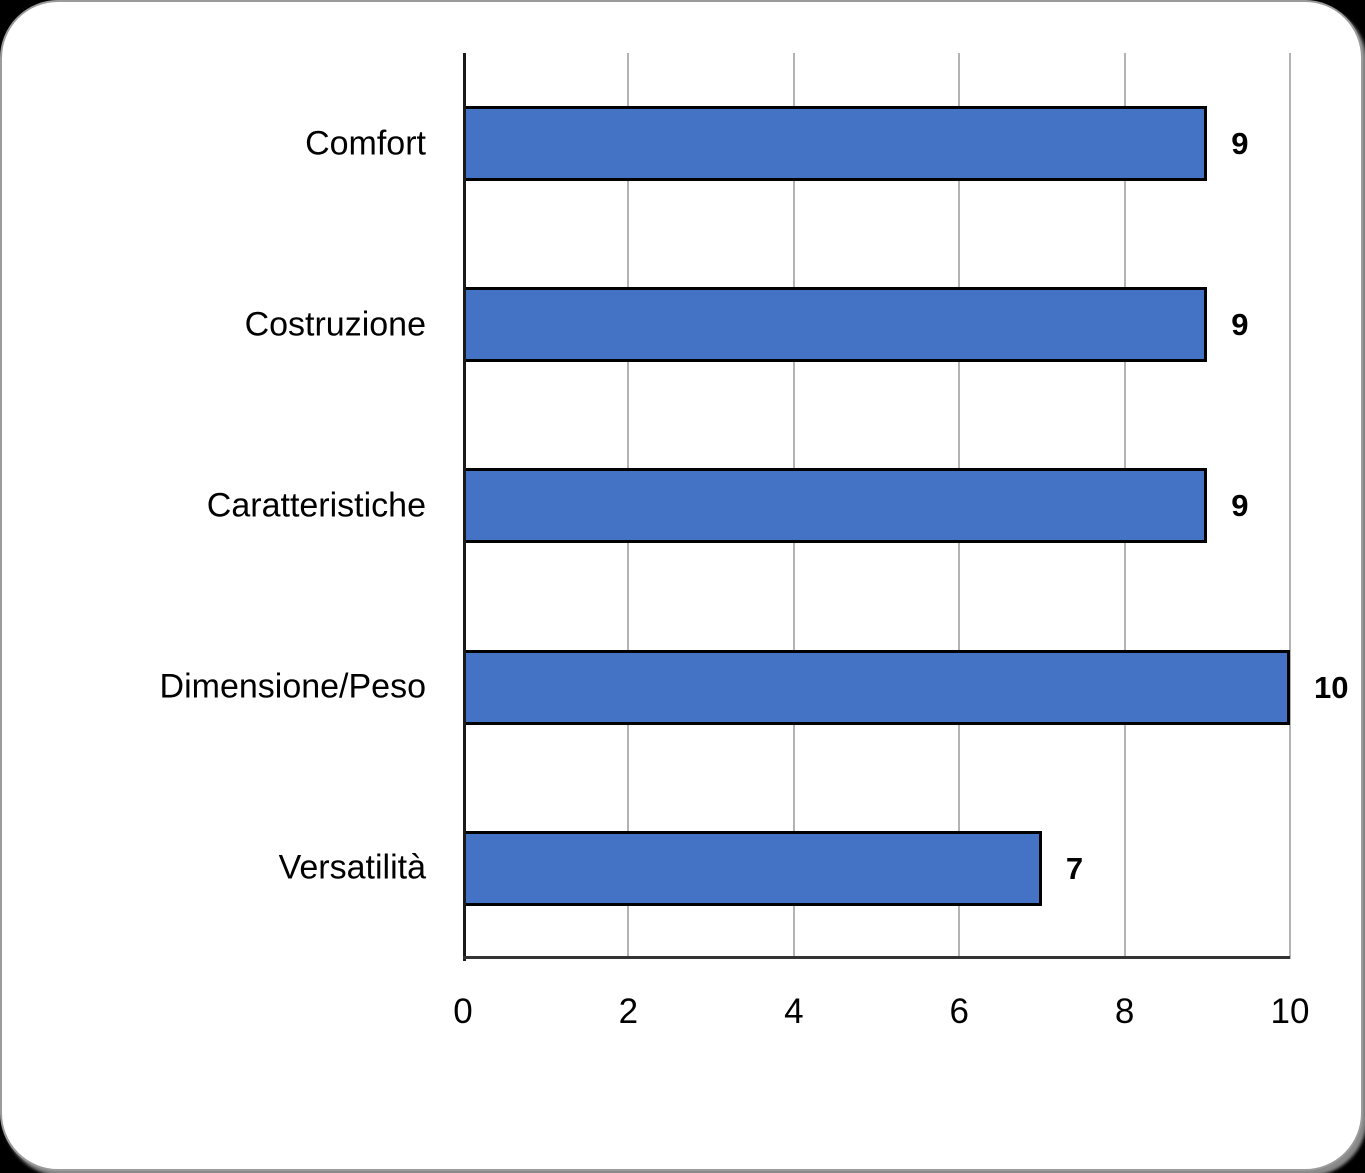  What do you see at coordinates (876, 687) in the screenshot?
I see `bar-dimensione-peso` at bounding box center [876, 687].